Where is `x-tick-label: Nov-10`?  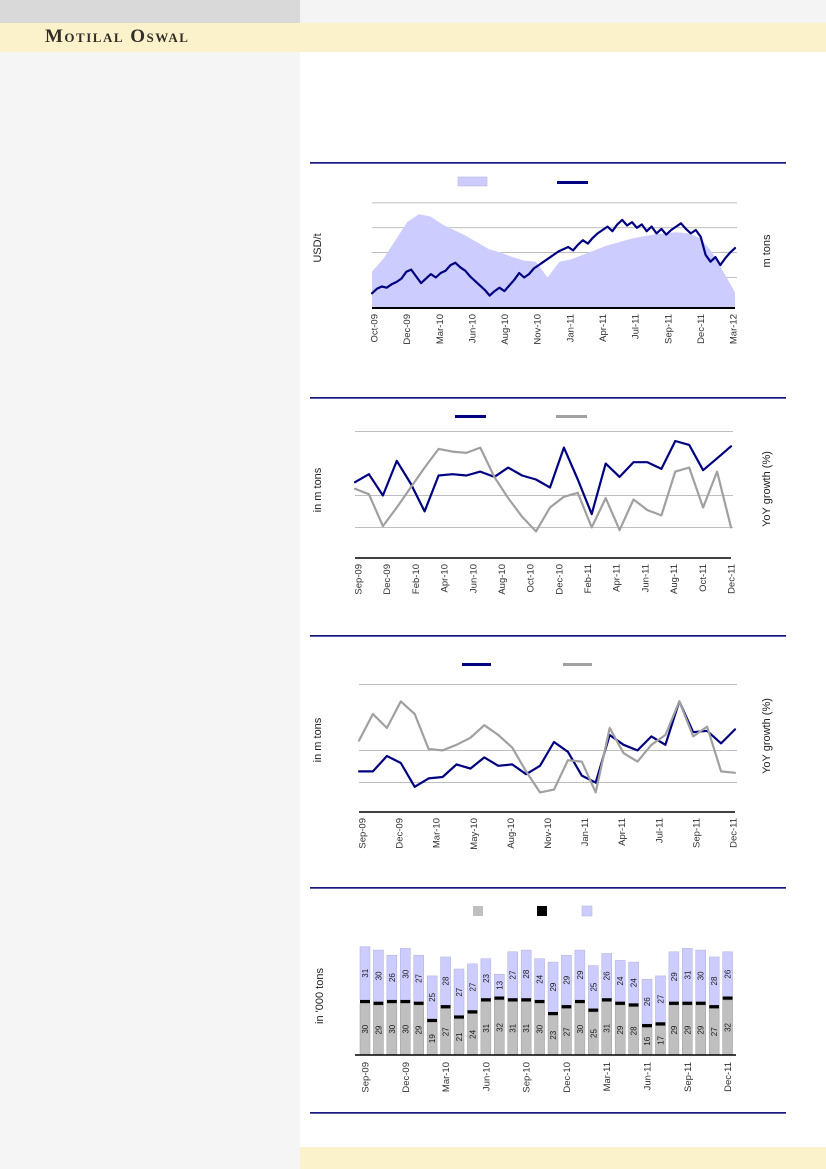 x-tick-label: Nov-10 is located at coordinates (548, 833).